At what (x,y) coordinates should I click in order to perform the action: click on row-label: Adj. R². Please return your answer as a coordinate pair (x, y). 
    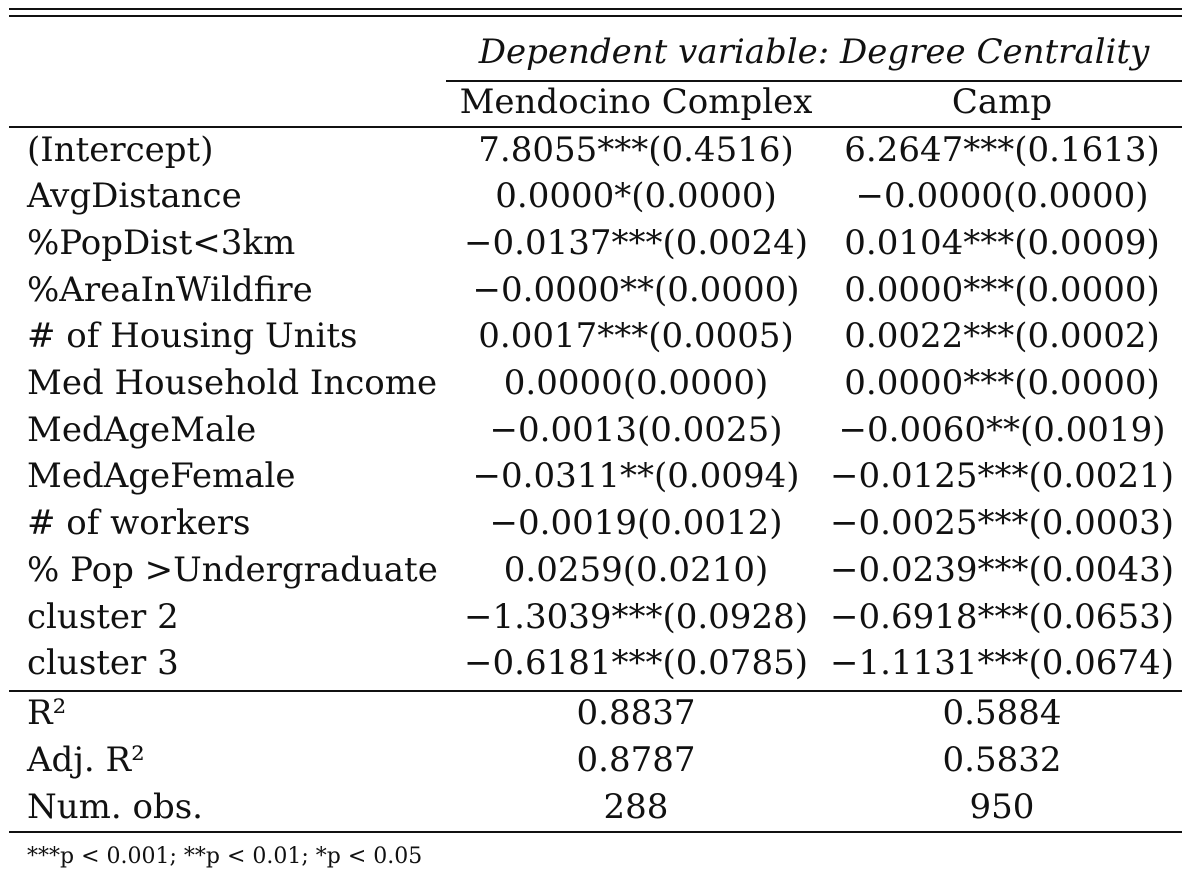
    Looking at the image, I should click on (86, 760).